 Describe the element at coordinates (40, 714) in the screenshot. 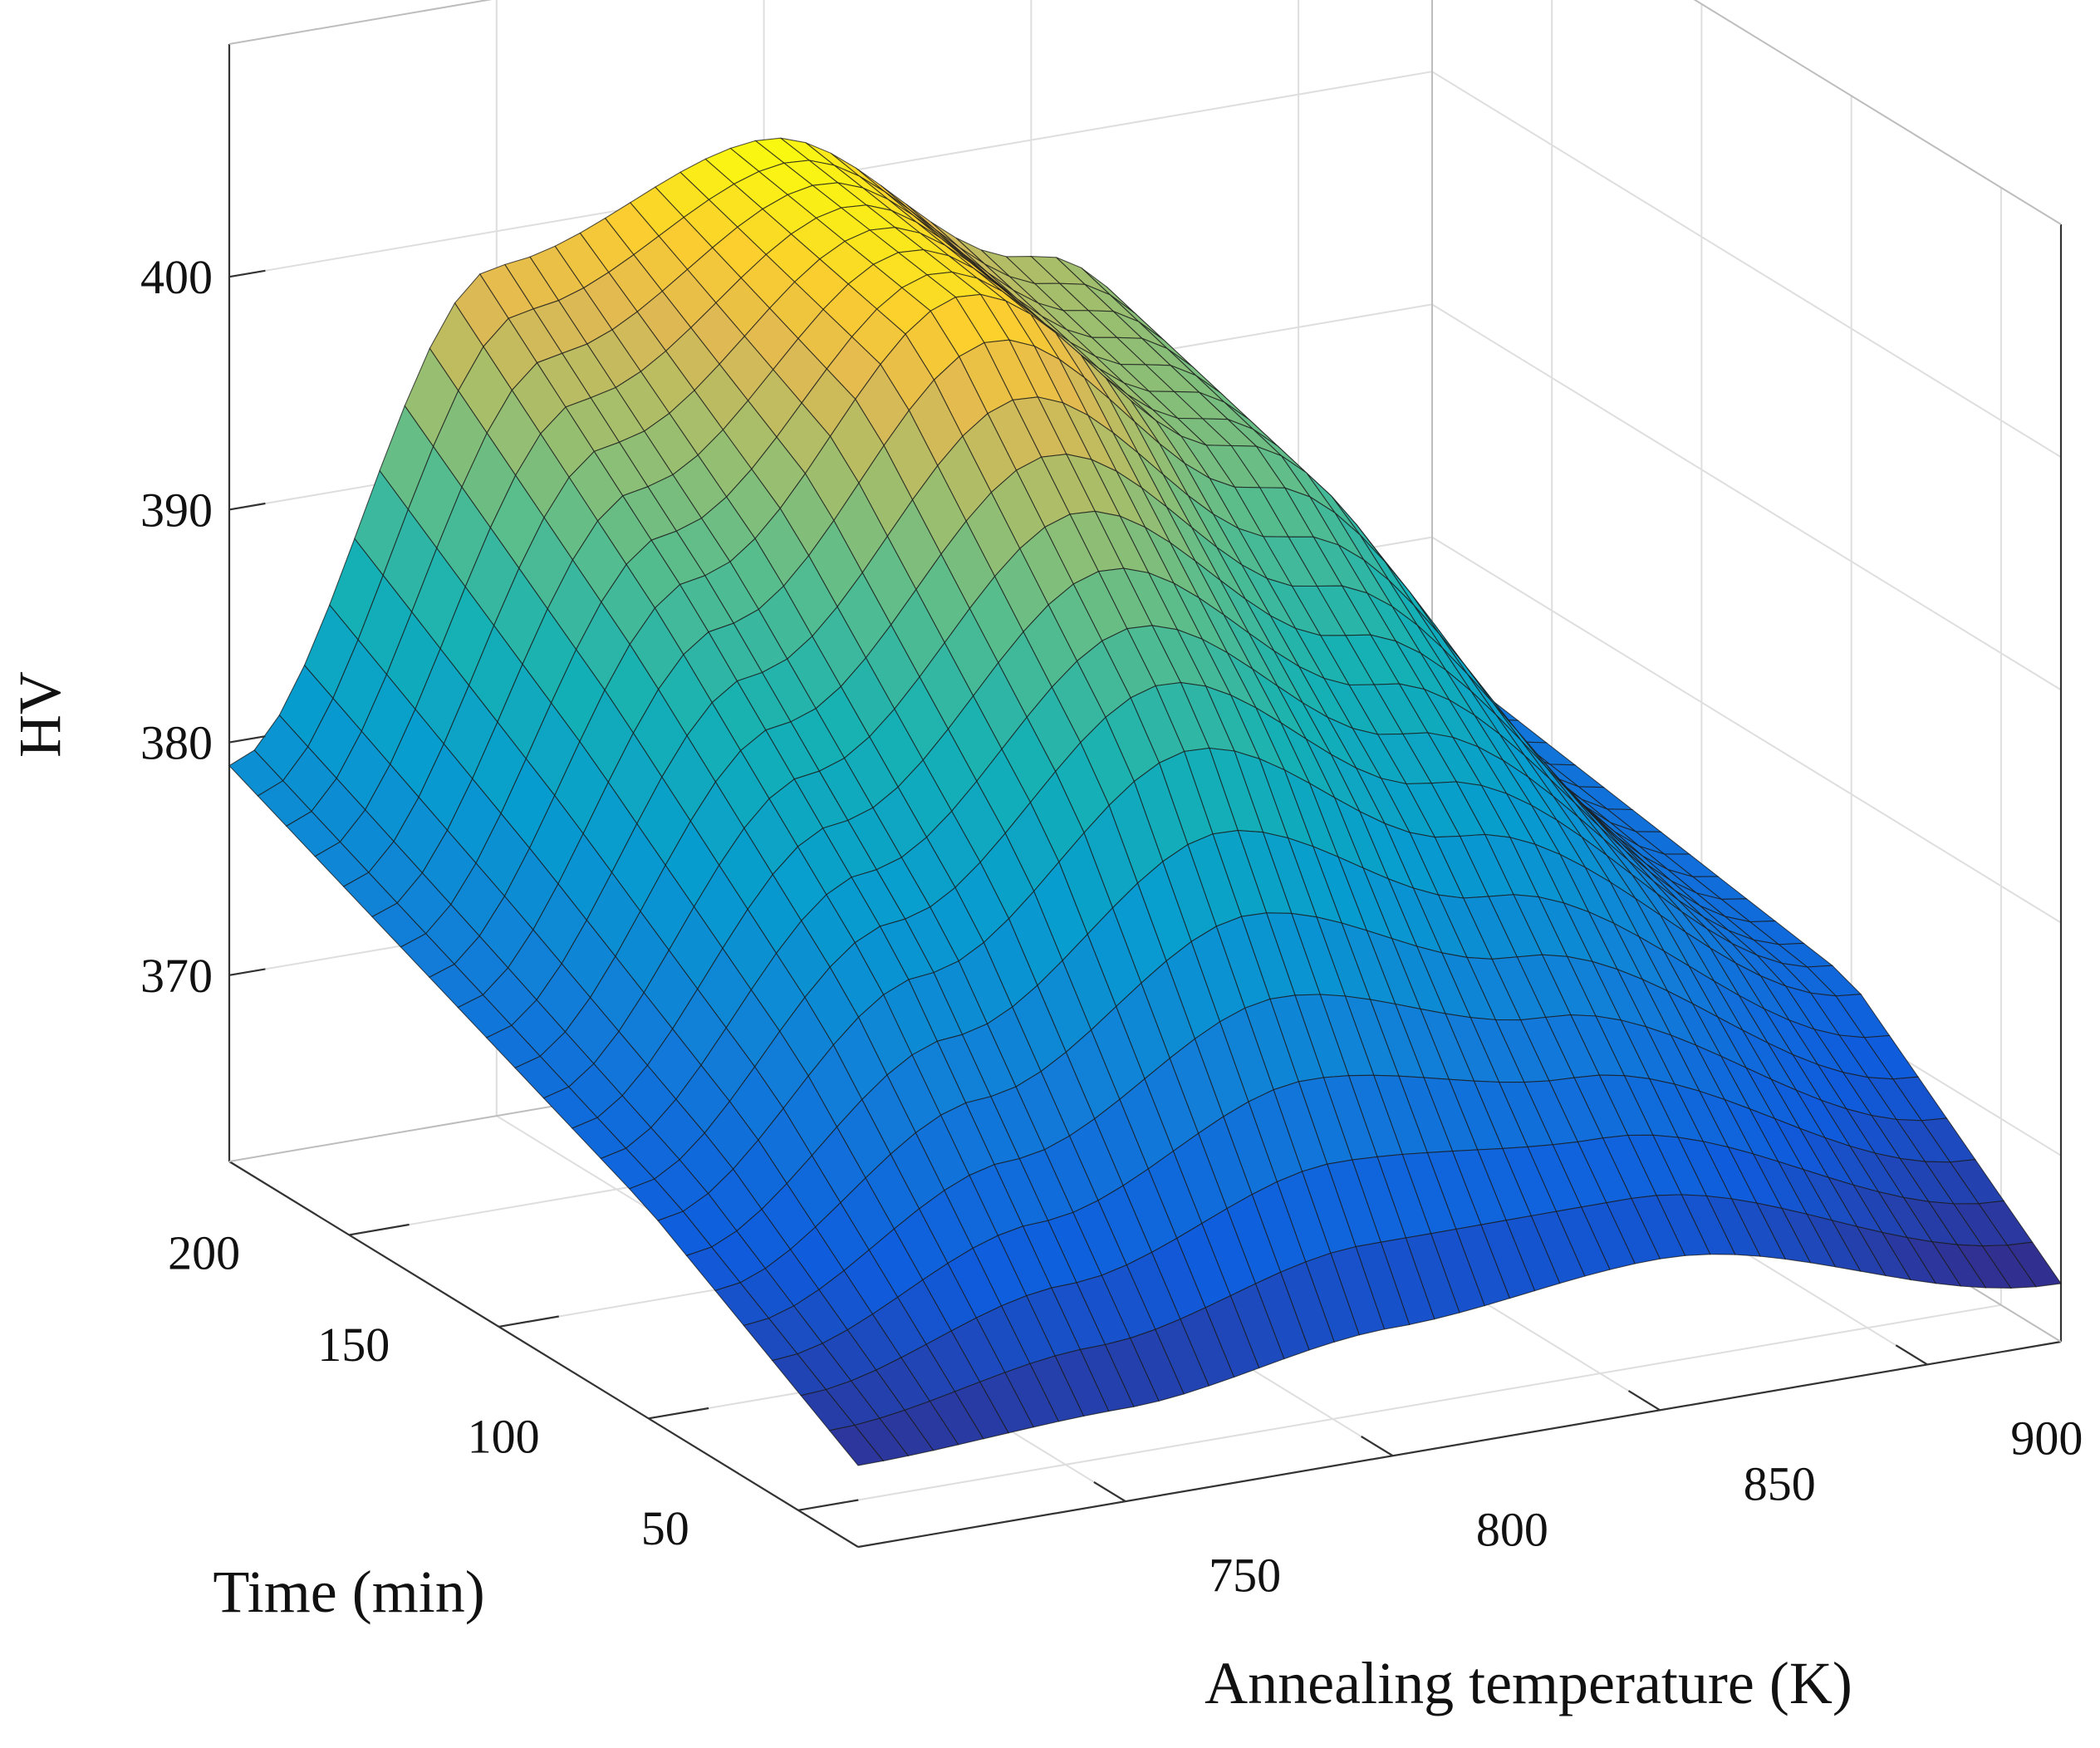

I see `z-axis-label: HV` at that location.